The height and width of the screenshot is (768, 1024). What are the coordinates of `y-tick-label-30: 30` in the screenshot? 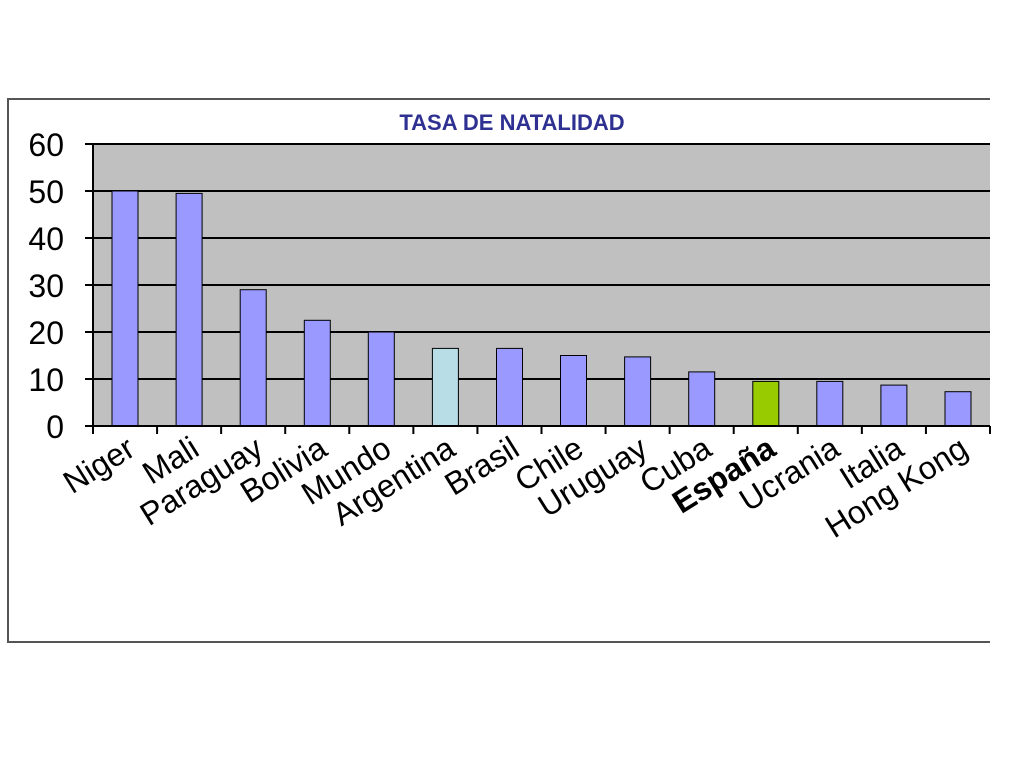 It's located at (46, 286).